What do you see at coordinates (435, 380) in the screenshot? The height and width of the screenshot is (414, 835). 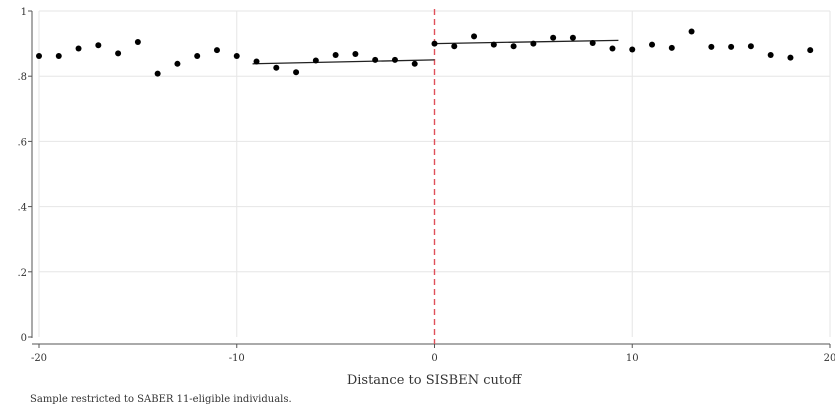 I see `x-axis-label: Distance to SISBEN cutoff` at bounding box center [435, 380].